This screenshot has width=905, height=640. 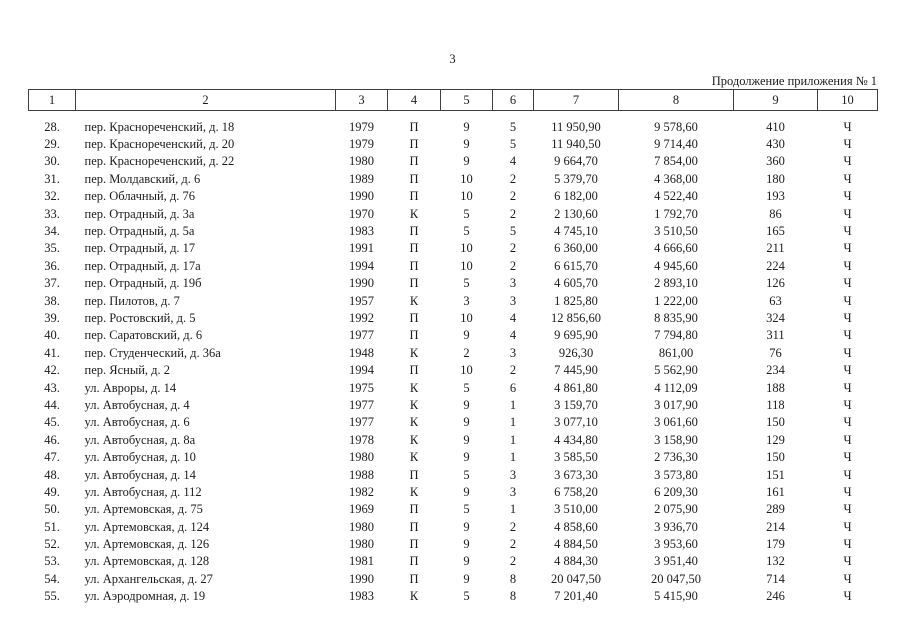 I want to click on table-cell-col-8: 3 936,70, so click(x=676, y=526).